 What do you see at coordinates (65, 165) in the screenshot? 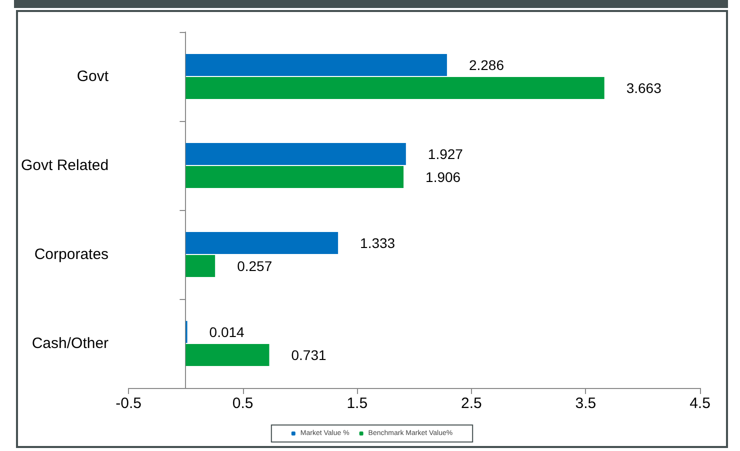
I see `y-tick-label: Govt Related` at bounding box center [65, 165].